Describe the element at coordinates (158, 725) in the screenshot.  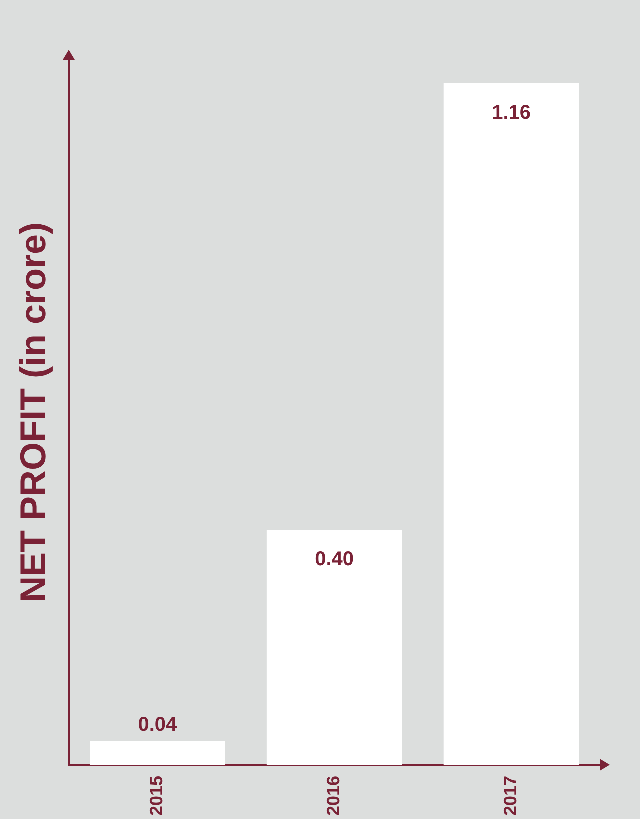
I see `data-label: 0.04` at that location.